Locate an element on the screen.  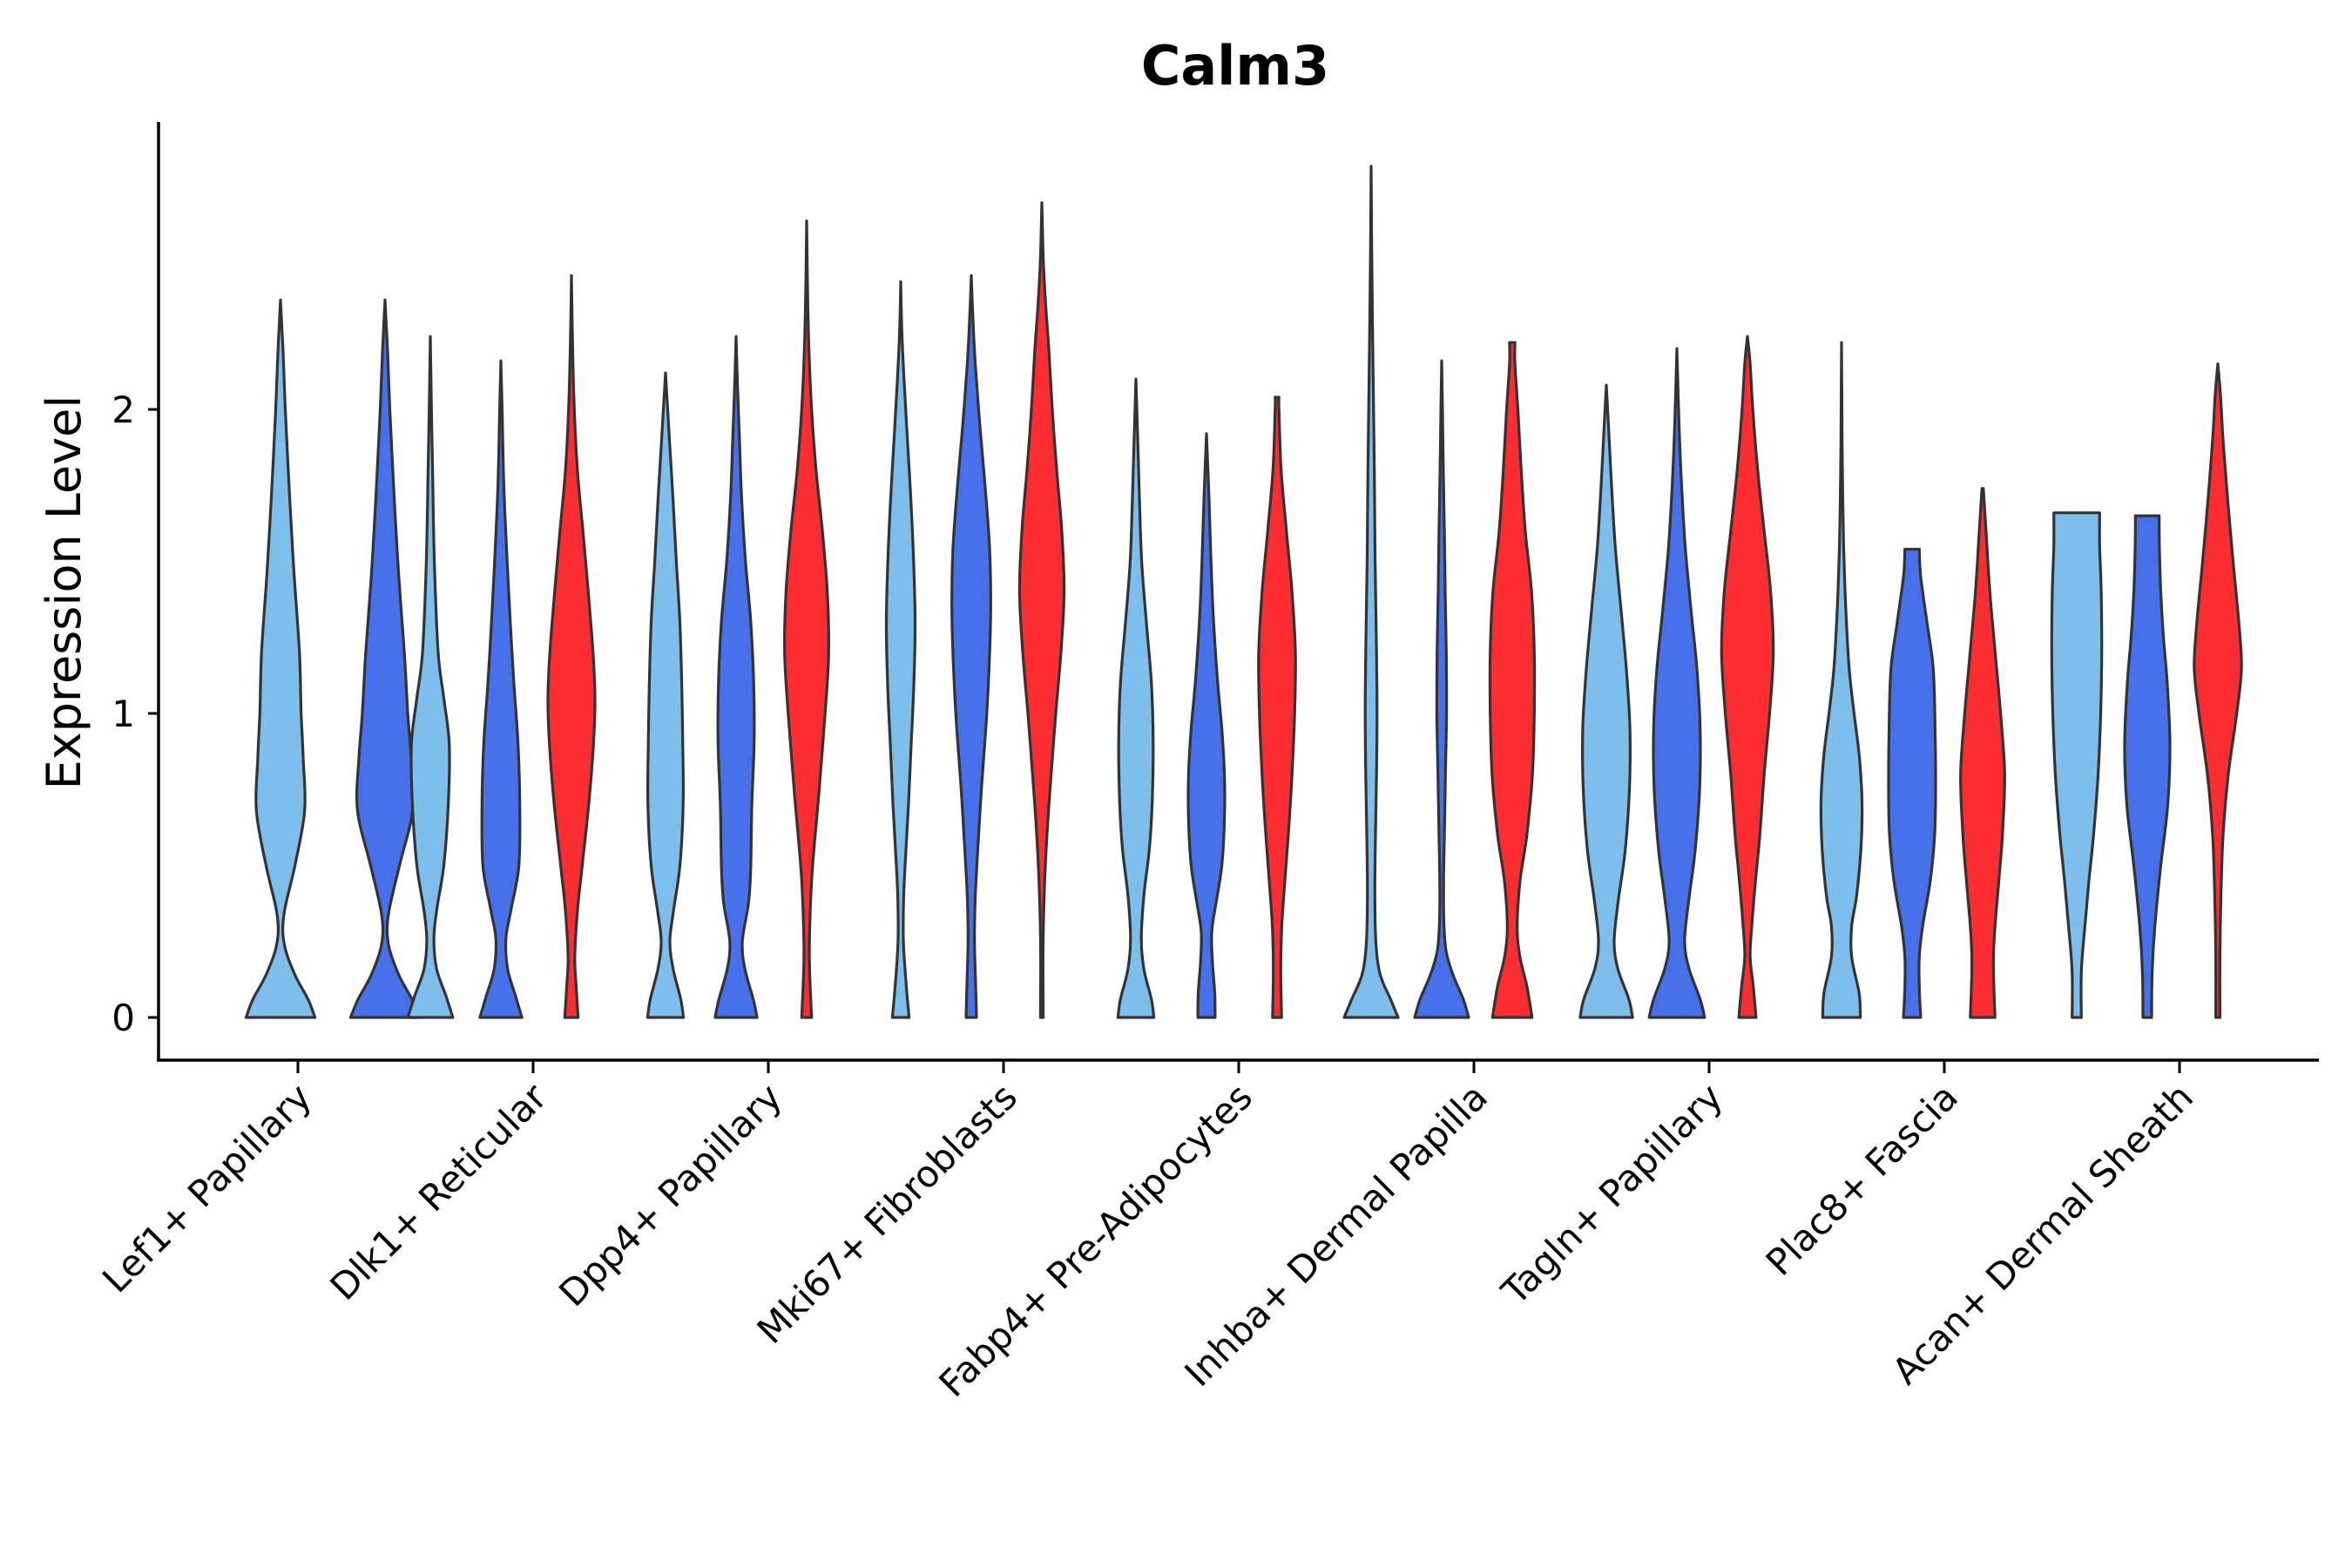
y-tick-label: 0 is located at coordinates (124, 1018).